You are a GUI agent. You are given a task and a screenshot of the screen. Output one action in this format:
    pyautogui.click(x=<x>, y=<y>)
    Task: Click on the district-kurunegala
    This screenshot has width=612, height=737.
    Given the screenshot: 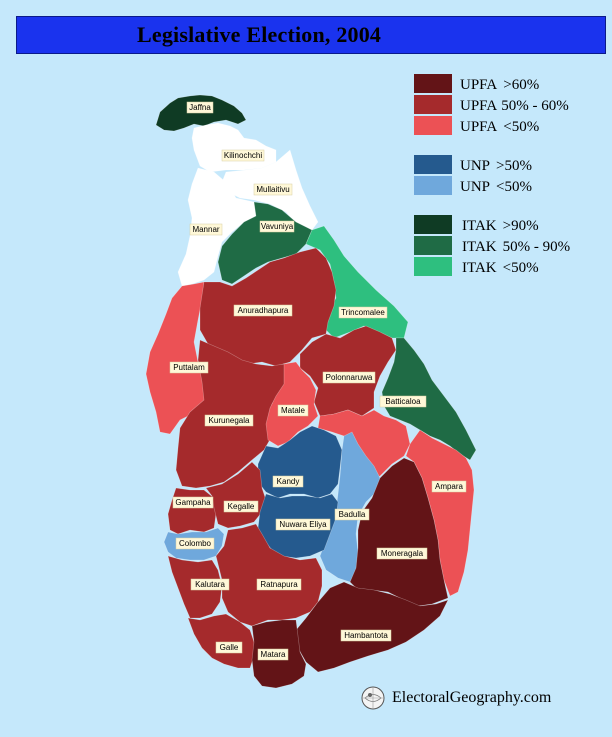 What is the action you would take?
    pyautogui.click(x=232, y=414)
    